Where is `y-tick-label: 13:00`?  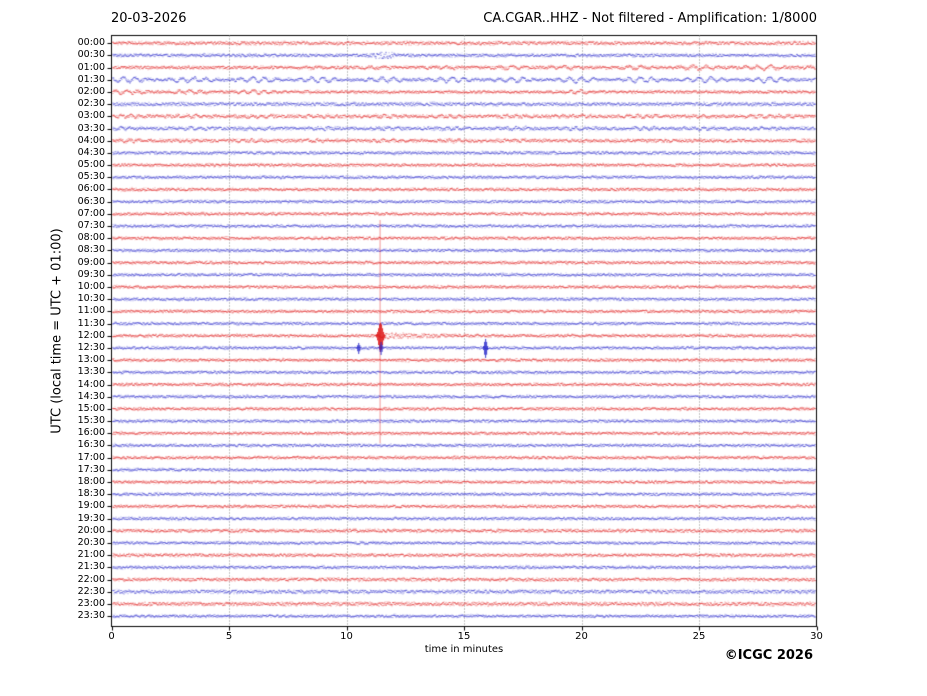
y-tick-label: 13:00 is located at coordinates (91, 360).